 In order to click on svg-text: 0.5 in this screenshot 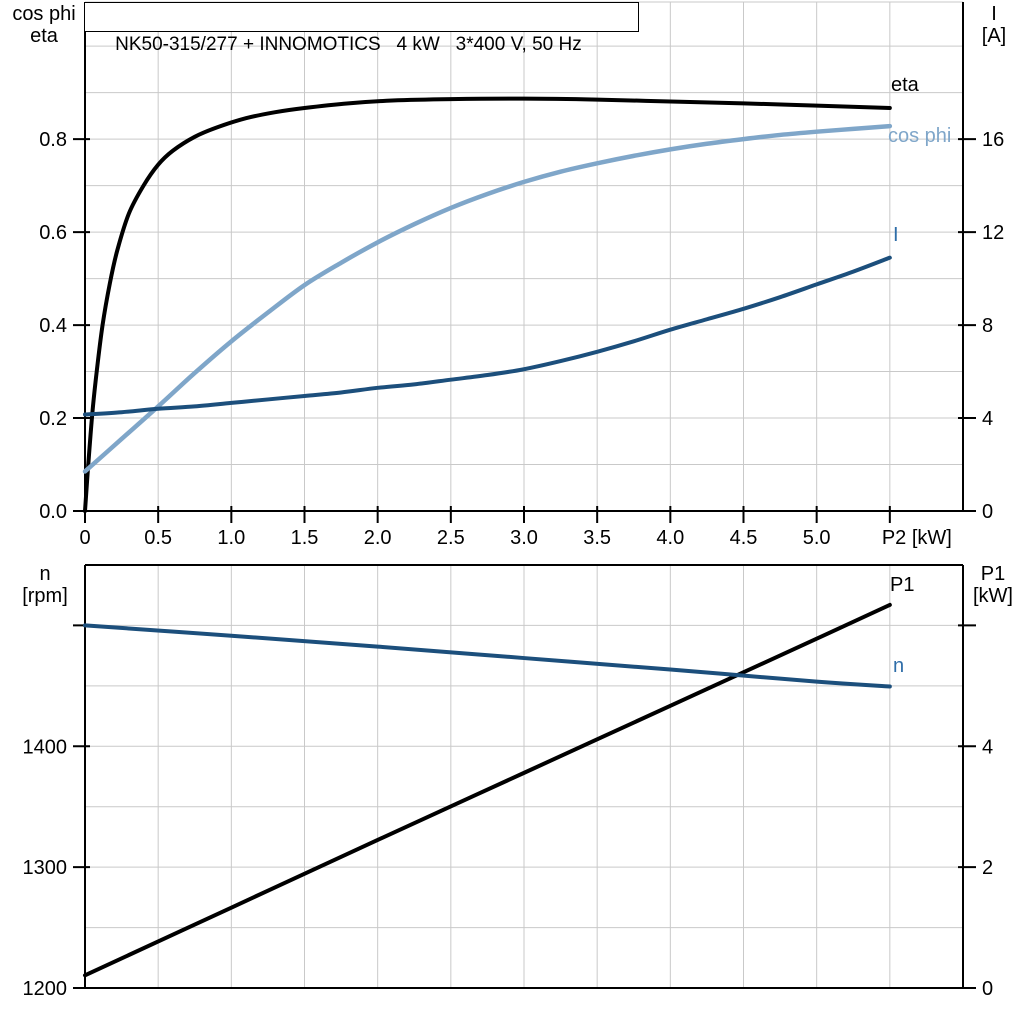, I will do `click(158, 538)`.